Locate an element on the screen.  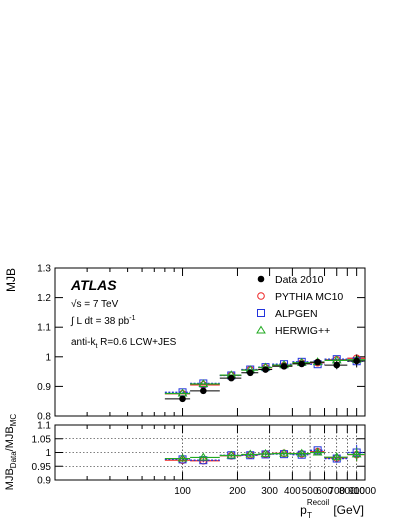
main-y-axis-label: MJB is located at coordinates (11, 280).